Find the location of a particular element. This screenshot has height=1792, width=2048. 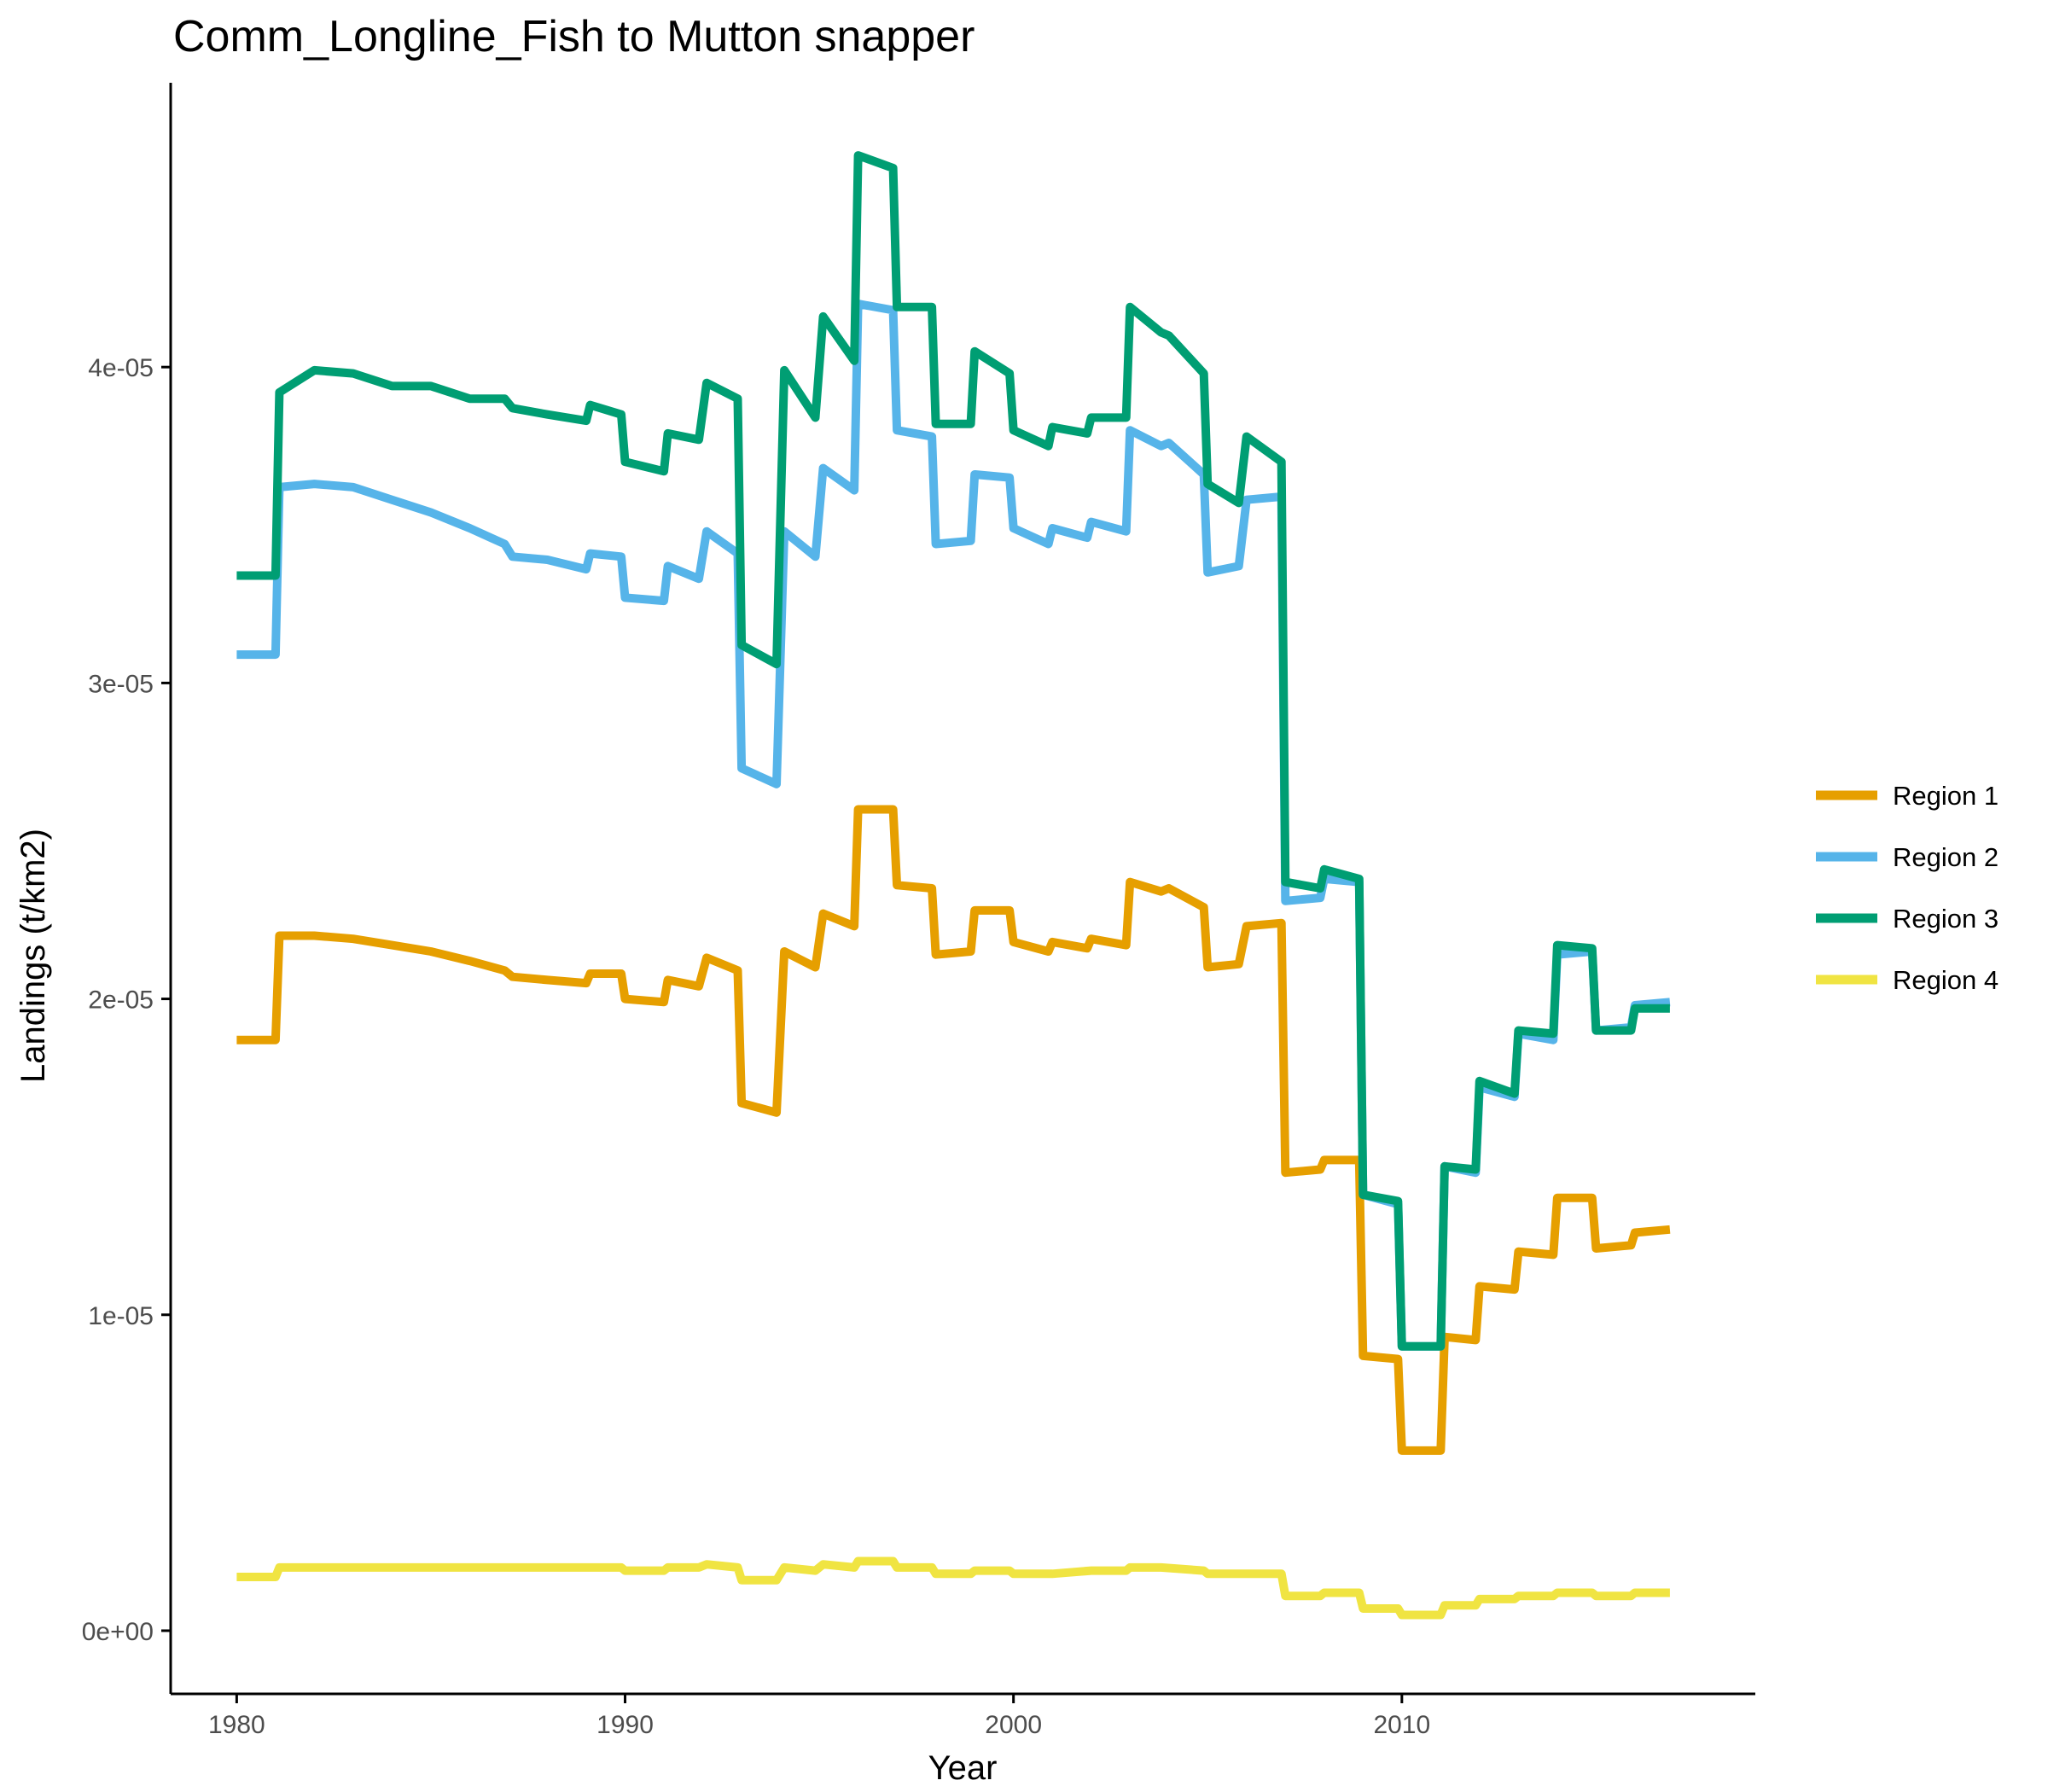

chart-title: Comm_Longline_Fish to Mutton snapper is located at coordinates (574, 36).